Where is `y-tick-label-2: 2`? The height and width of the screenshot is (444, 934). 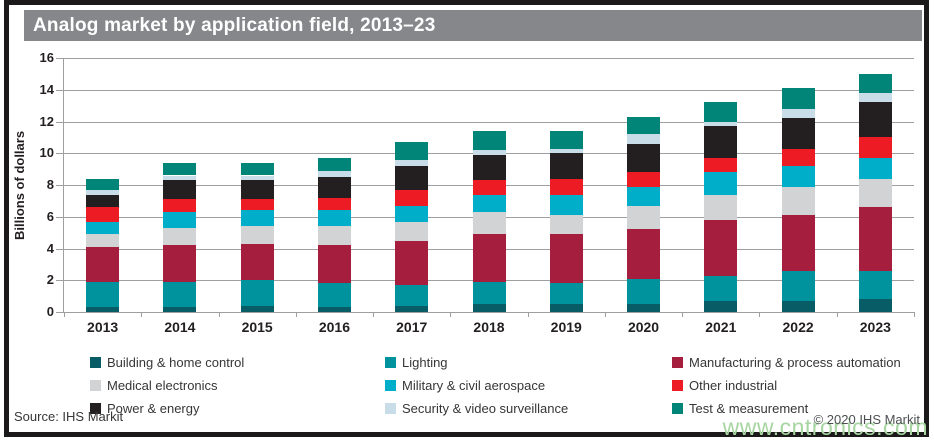
y-tick-label-2: 2 is located at coordinates (50, 280).